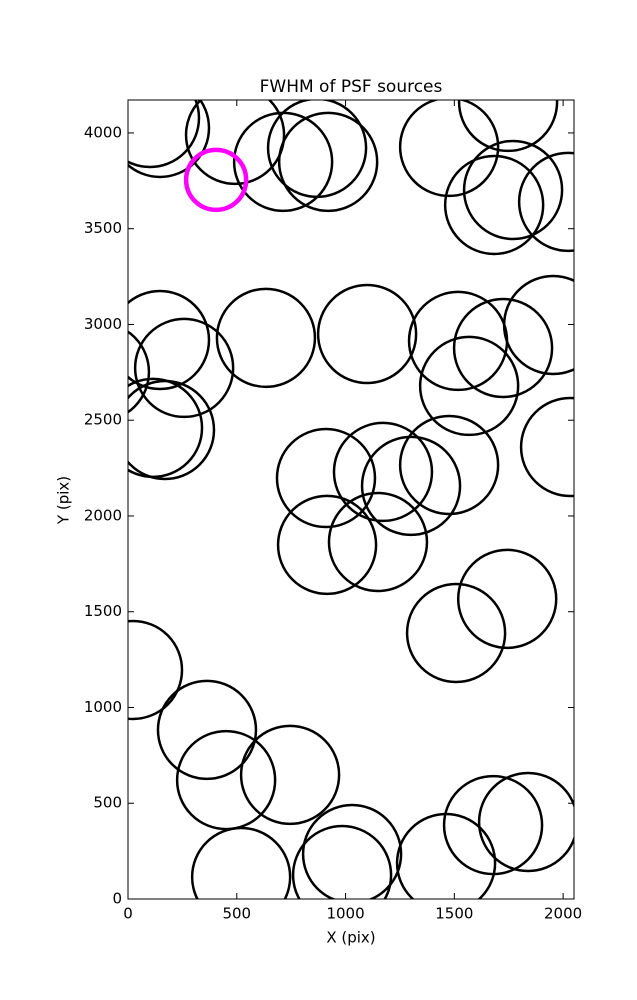 This screenshot has height=1000, width=637. Describe the element at coordinates (351, 87) in the screenshot. I see `chart-title: FWHM of PSF sources` at that location.